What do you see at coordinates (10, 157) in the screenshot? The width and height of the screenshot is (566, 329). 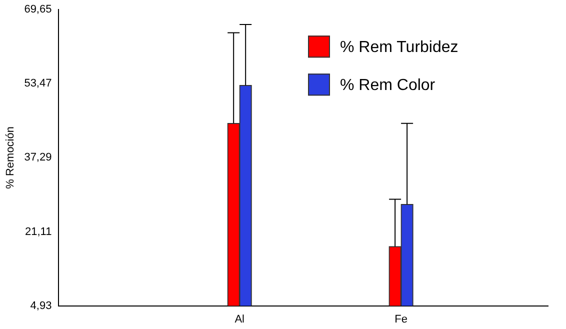 I see `y-axis-title: % Remoción` at bounding box center [10, 157].